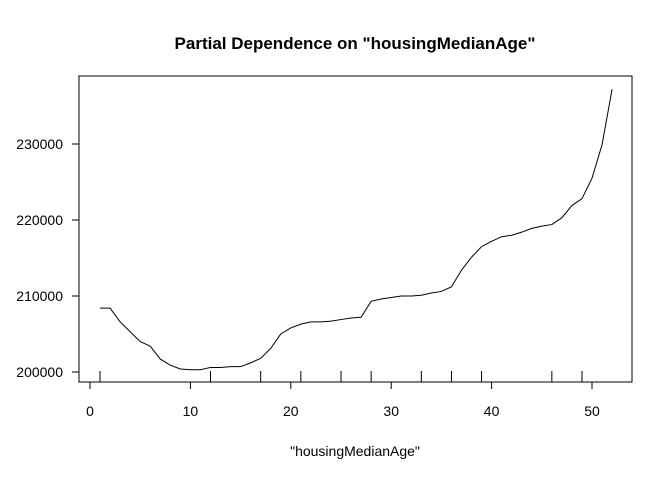 This screenshot has width=672, height=480. What do you see at coordinates (39, 296) in the screenshot?
I see `y-tick-label: 210000` at bounding box center [39, 296].